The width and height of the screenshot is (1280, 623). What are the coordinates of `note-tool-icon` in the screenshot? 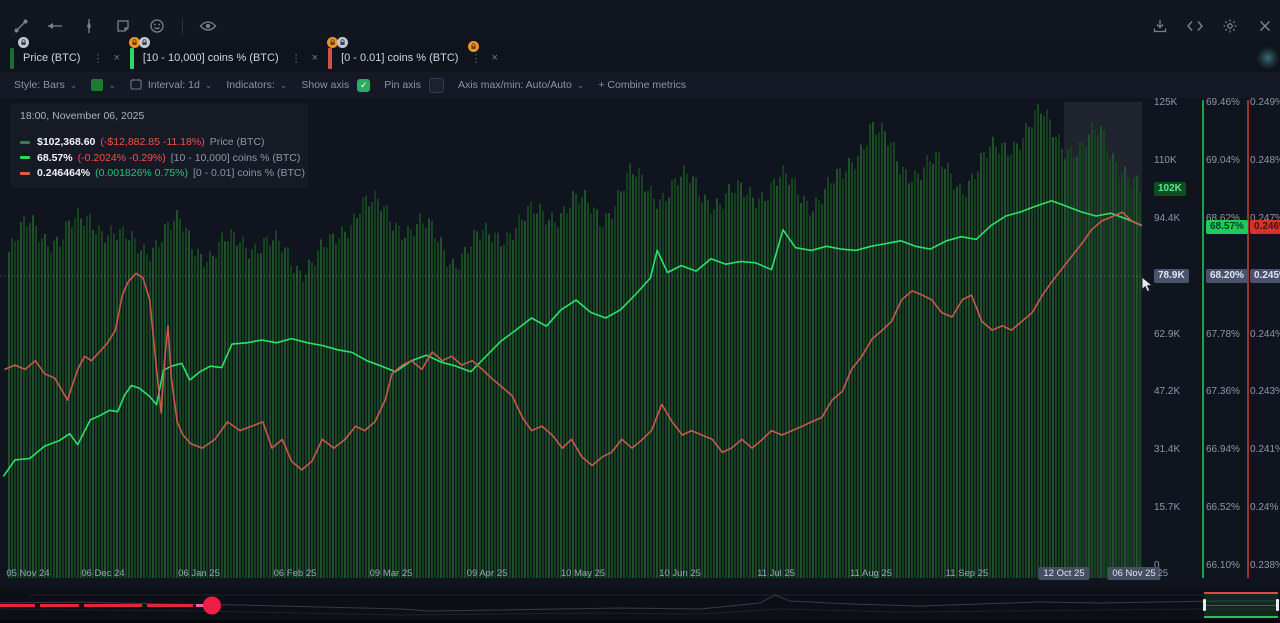 It's located at (123, 26).